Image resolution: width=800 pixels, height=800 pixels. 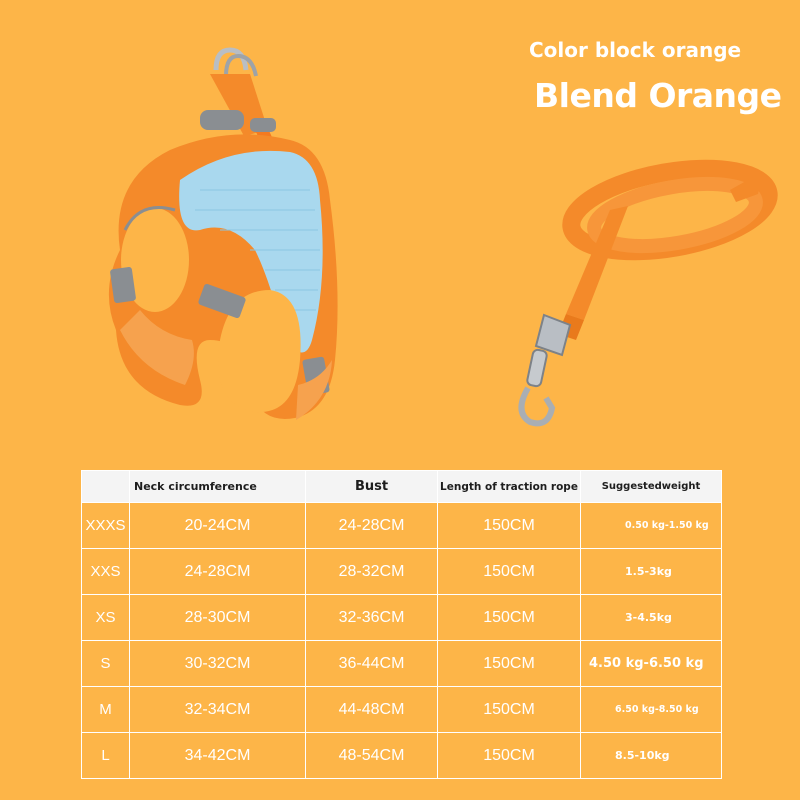 What do you see at coordinates (371, 709) in the screenshot?
I see `bust-cell: 44-48CM` at bounding box center [371, 709].